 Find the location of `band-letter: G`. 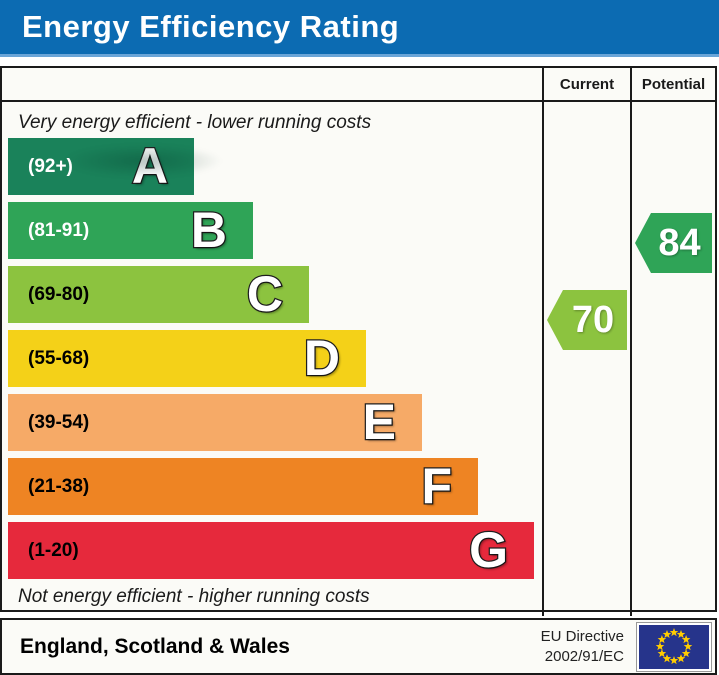

band-letter: G is located at coordinates (488, 550).